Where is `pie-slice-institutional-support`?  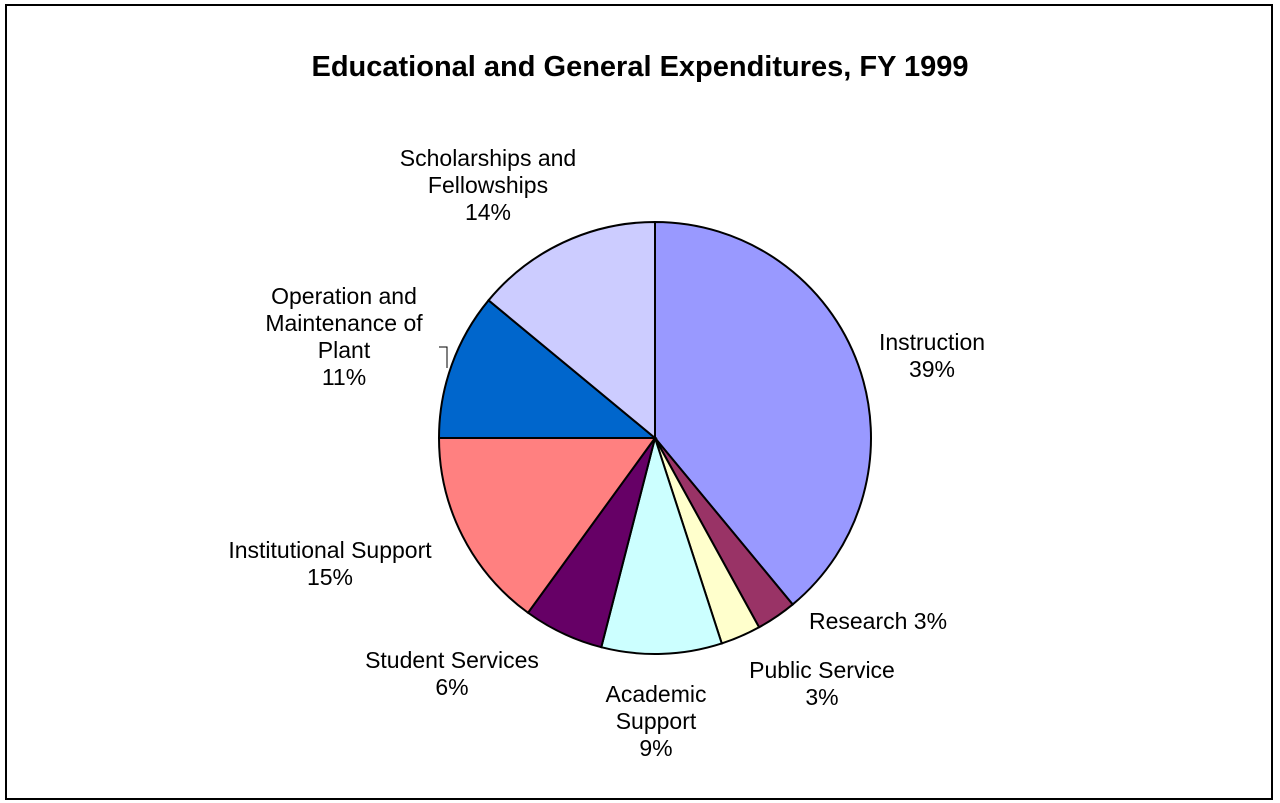
pie-slice-institutional-support is located at coordinates (547, 526).